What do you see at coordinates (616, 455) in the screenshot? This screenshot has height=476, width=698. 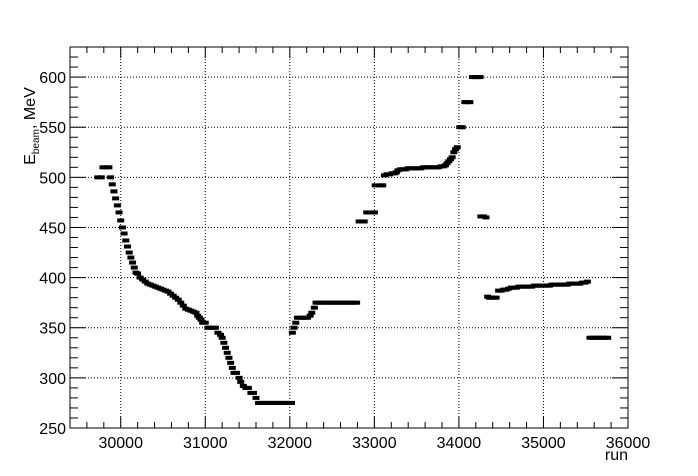 I see `x-axis-title: run` at bounding box center [616, 455].